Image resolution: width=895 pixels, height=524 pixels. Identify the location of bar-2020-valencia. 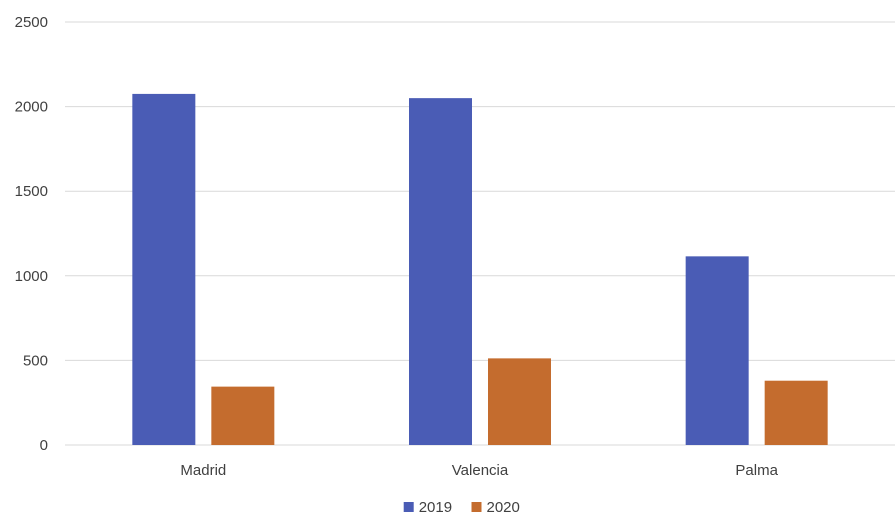
(519, 401).